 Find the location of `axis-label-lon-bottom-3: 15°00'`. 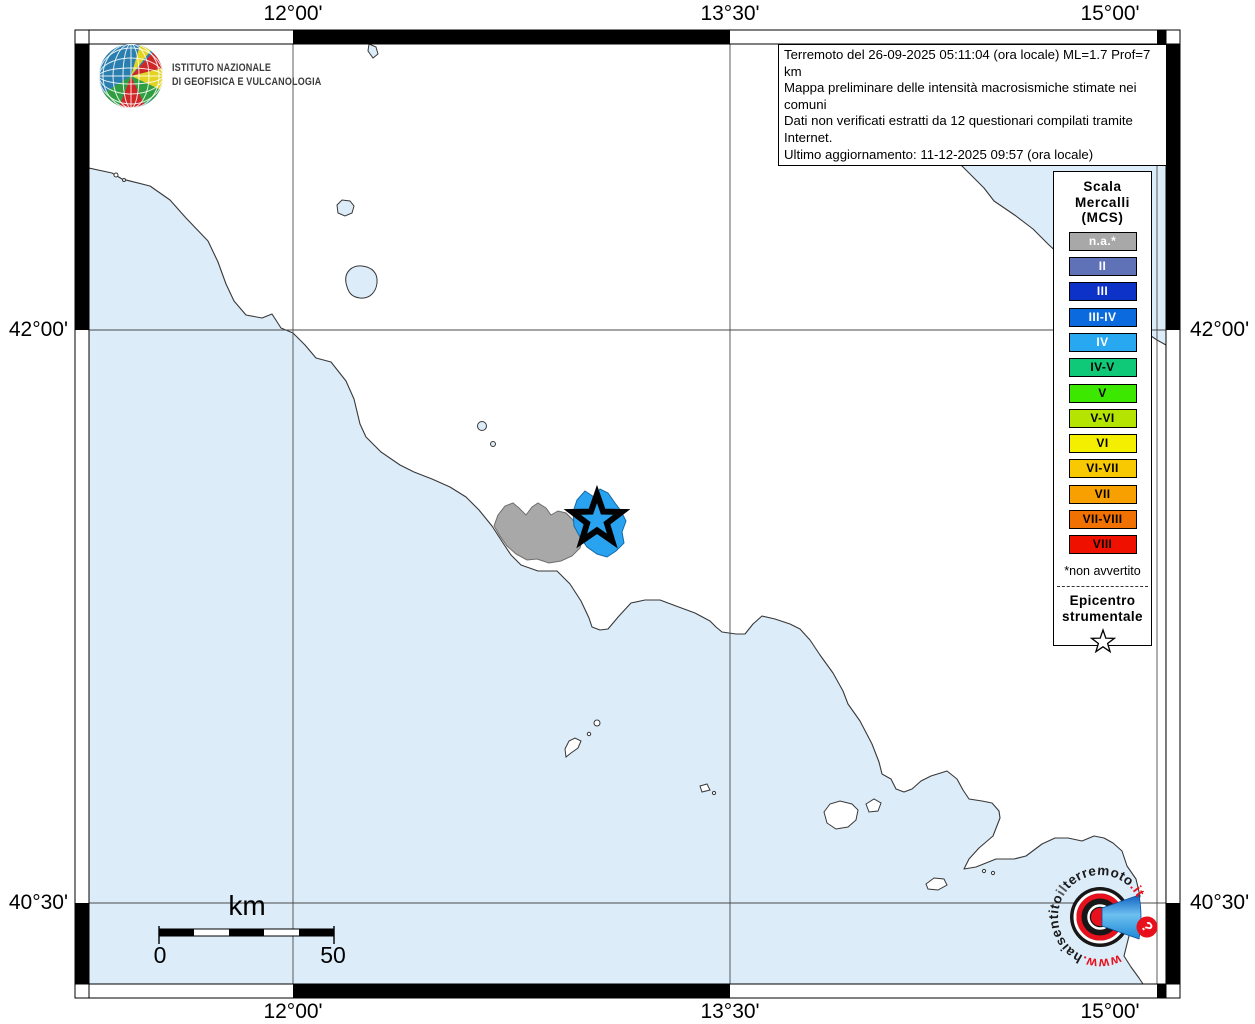

axis-label-lon-bottom-3: 15°00' is located at coordinates (1110, 1011).